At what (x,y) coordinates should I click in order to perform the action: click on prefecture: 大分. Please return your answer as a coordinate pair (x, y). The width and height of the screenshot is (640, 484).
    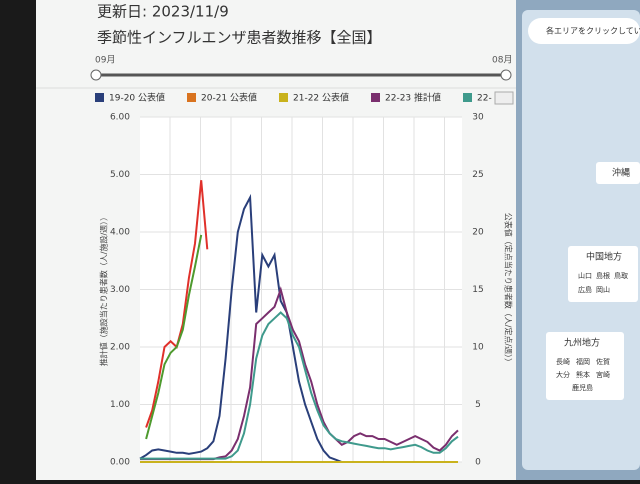
    Looking at the image, I should click on (563, 374).